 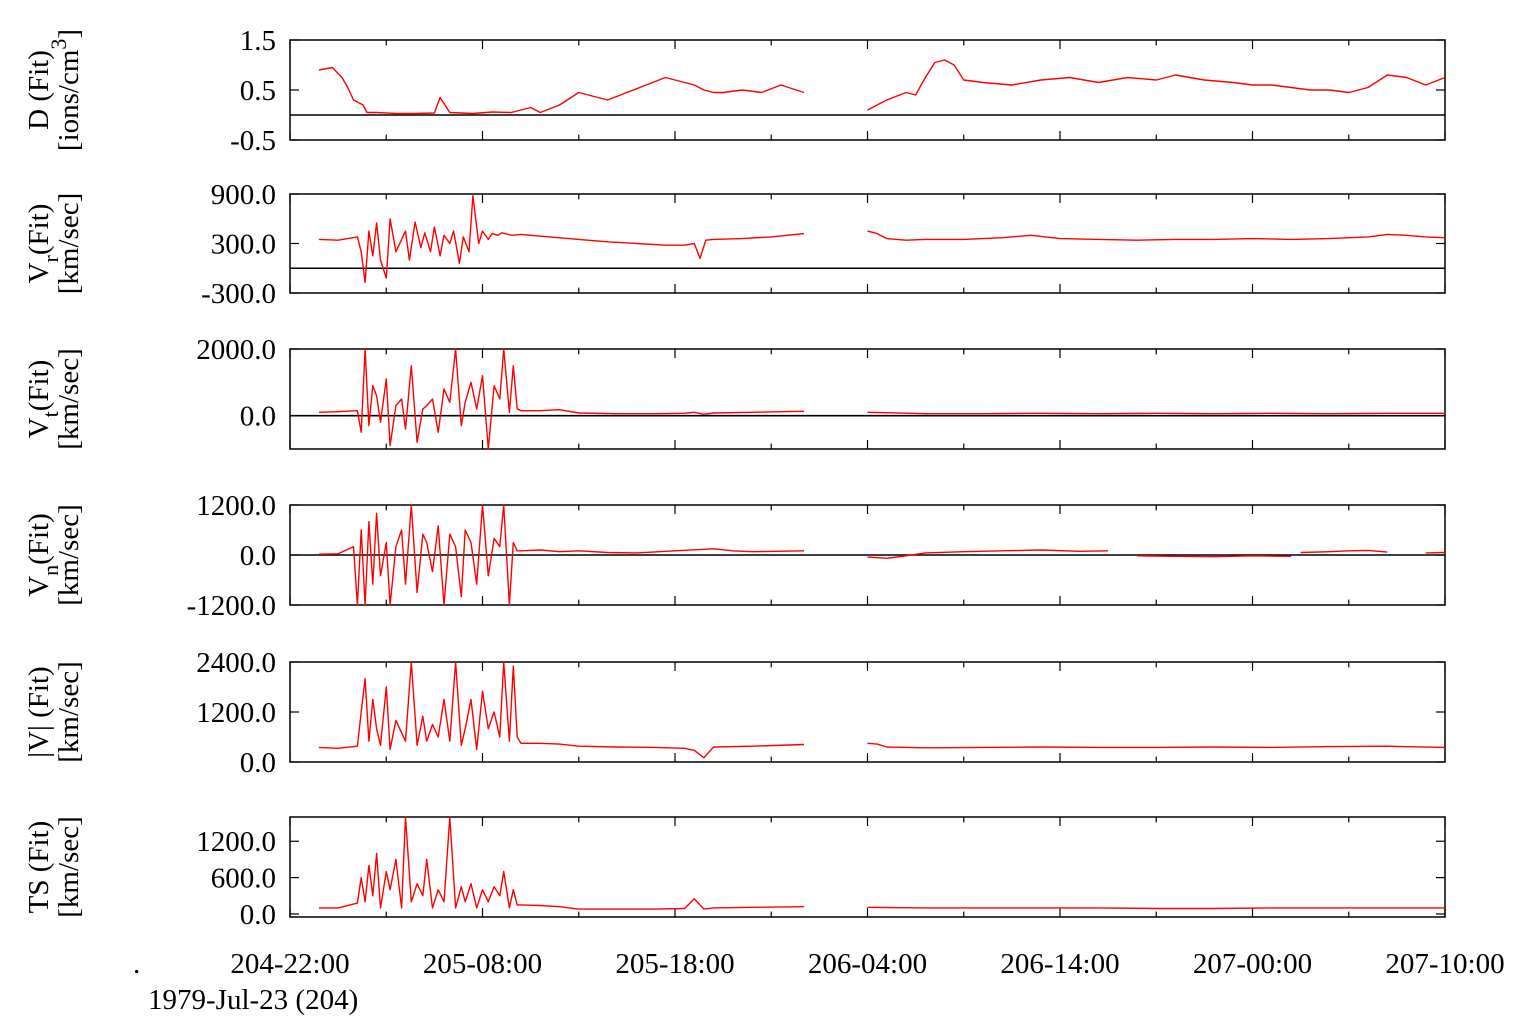 I want to click on panel-vr: -300.0 300.0 900.0 Vr(Fit)[km/sec], so click(x=734, y=244).